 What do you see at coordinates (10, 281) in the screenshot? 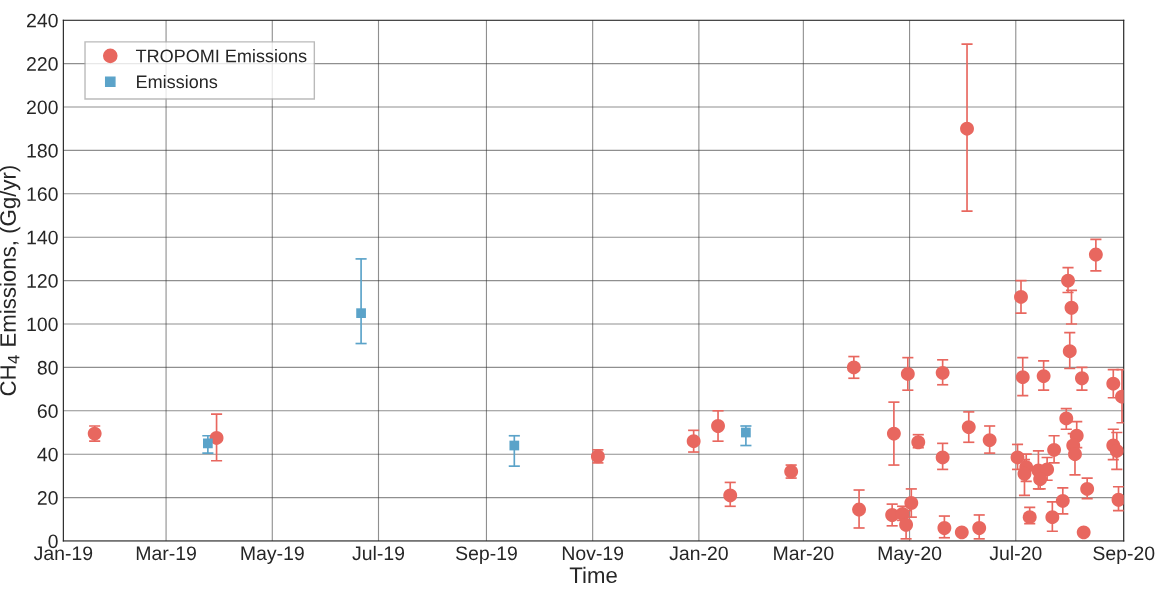
I see `y-axis-title: CH$_{4}$ Emissions, (Gg/yr)` at bounding box center [10, 281].